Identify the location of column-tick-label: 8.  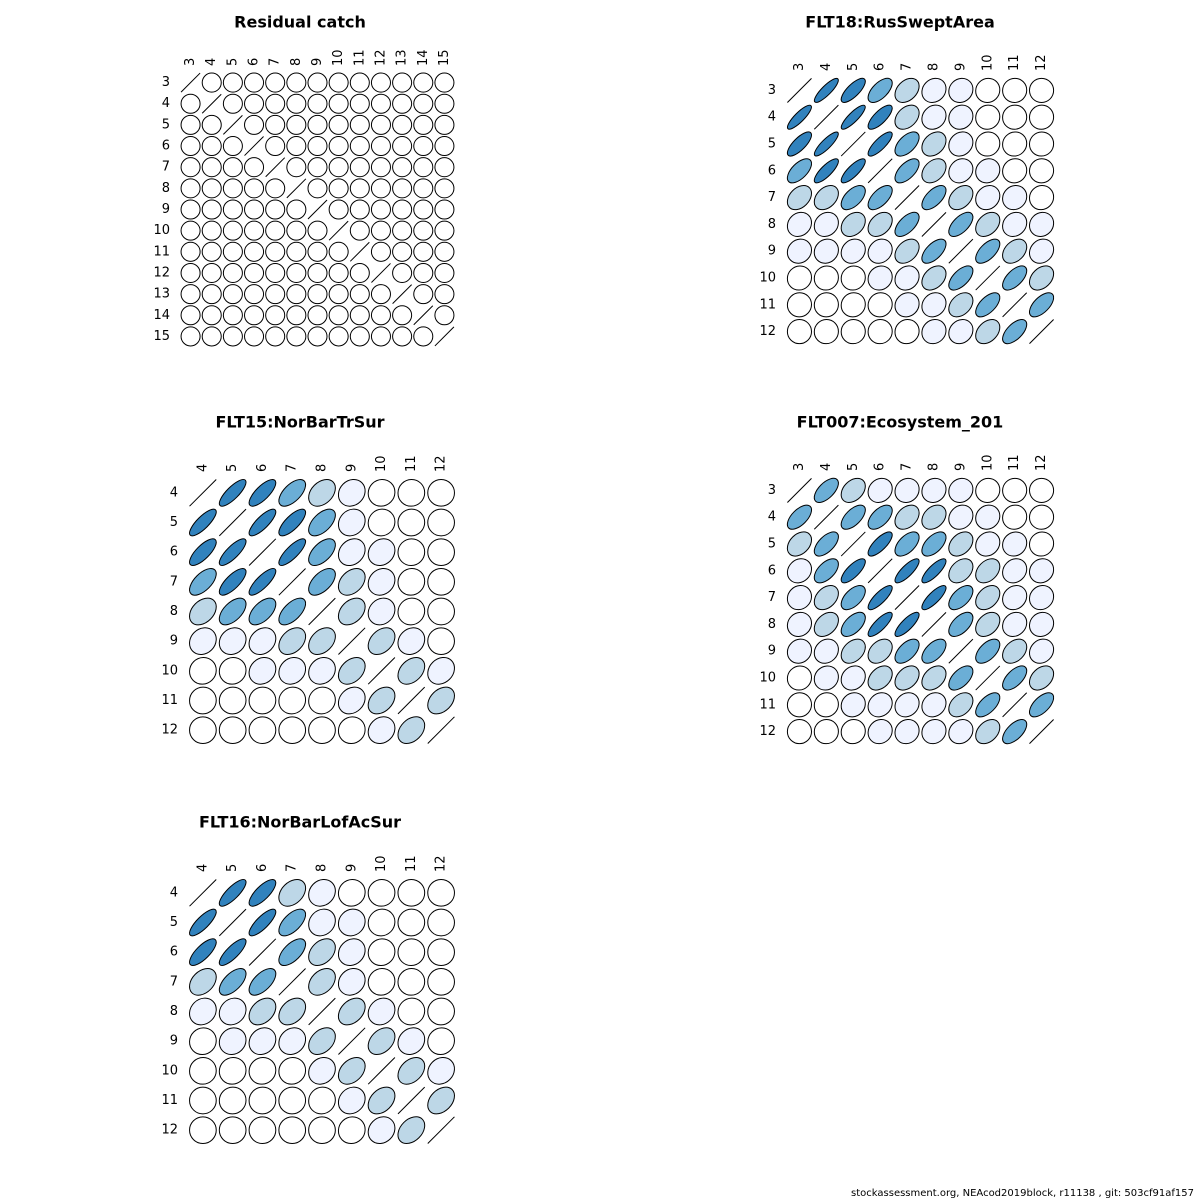
(933, 467).